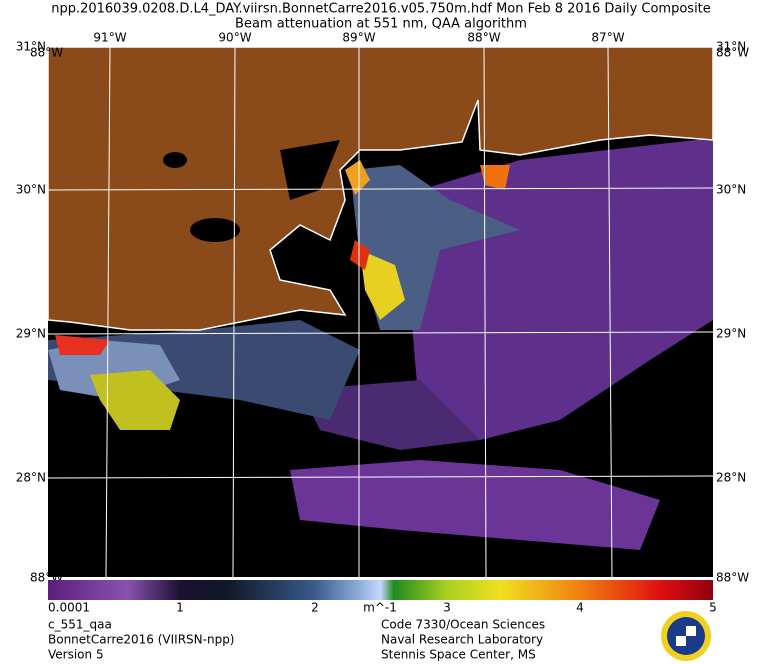  I want to click on longitude-label: 89°W, so click(358, 38).